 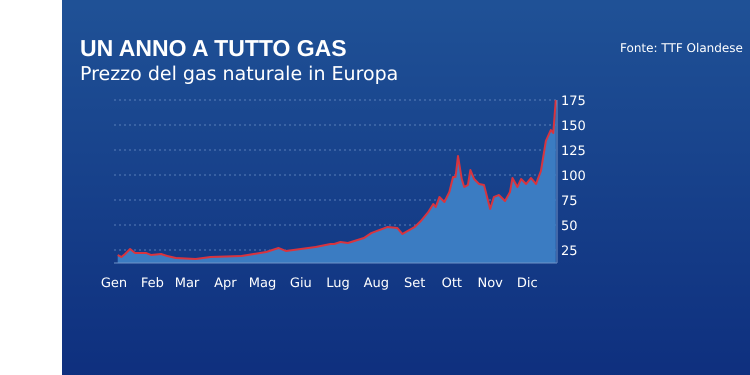 I want to click on source-note: Fonte: TTF Olandese, so click(x=681, y=48).